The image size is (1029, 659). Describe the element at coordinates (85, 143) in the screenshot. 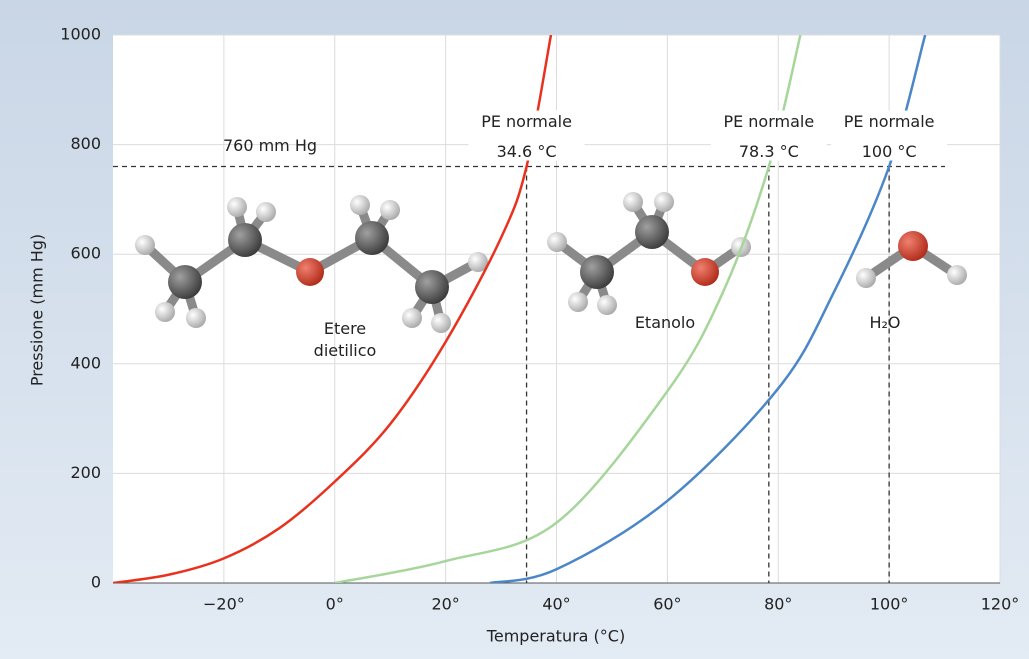

I see `y-tick-label: 800` at that location.